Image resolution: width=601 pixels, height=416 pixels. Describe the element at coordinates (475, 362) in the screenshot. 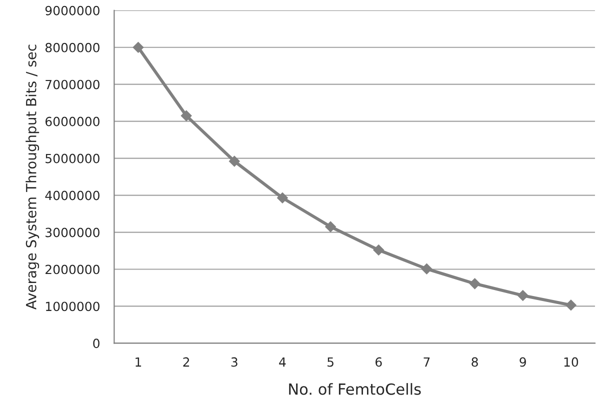

I see `x-tick-label: 8` at that location.